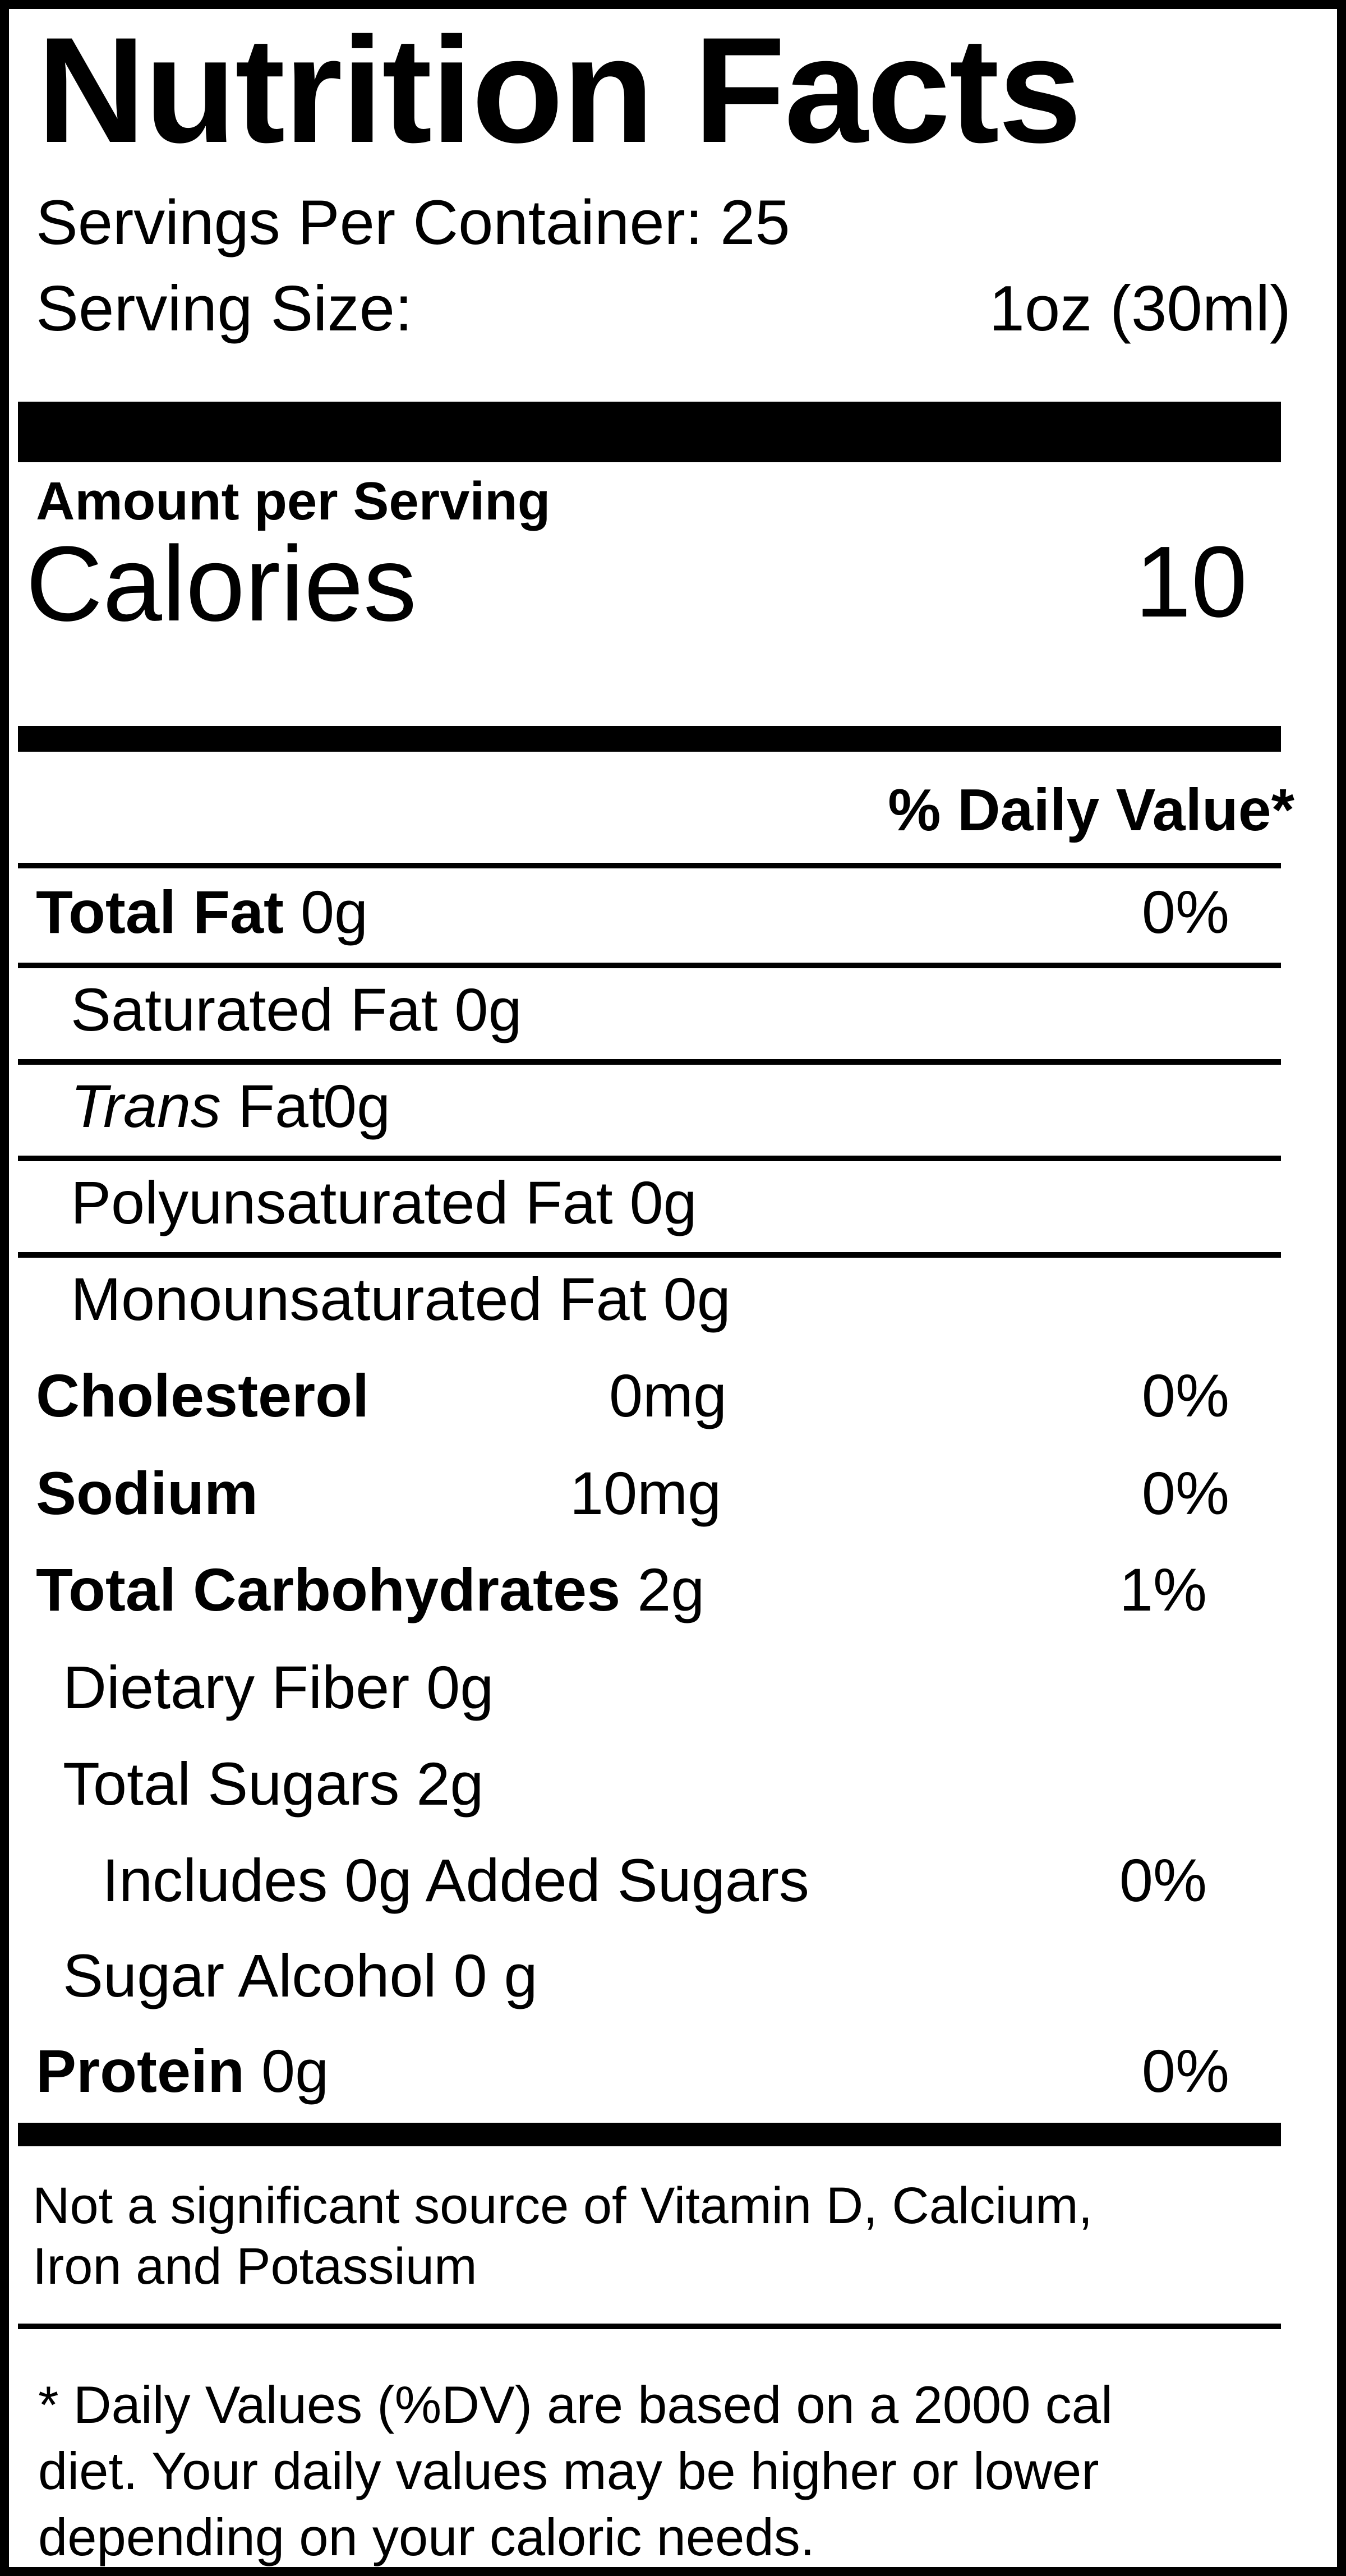 The width and height of the screenshot is (1346, 2576). Describe the element at coordinates (300, 1976) in the screenshot. I see `row-sugar-alcohol-text: Sugar Alcohol 0 g` at that location.